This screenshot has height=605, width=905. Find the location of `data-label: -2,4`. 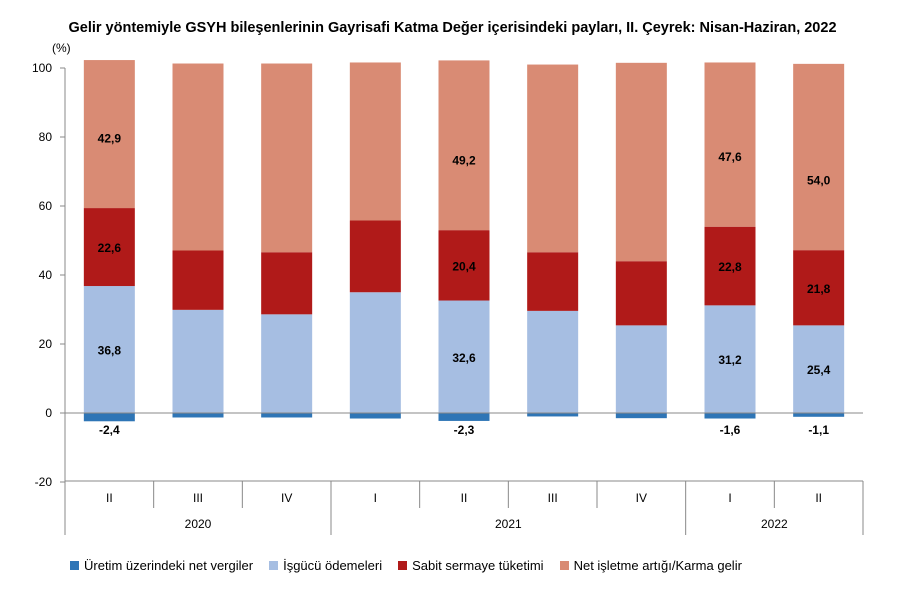

data-label: -2,4 is located at coordinates (109, 430).